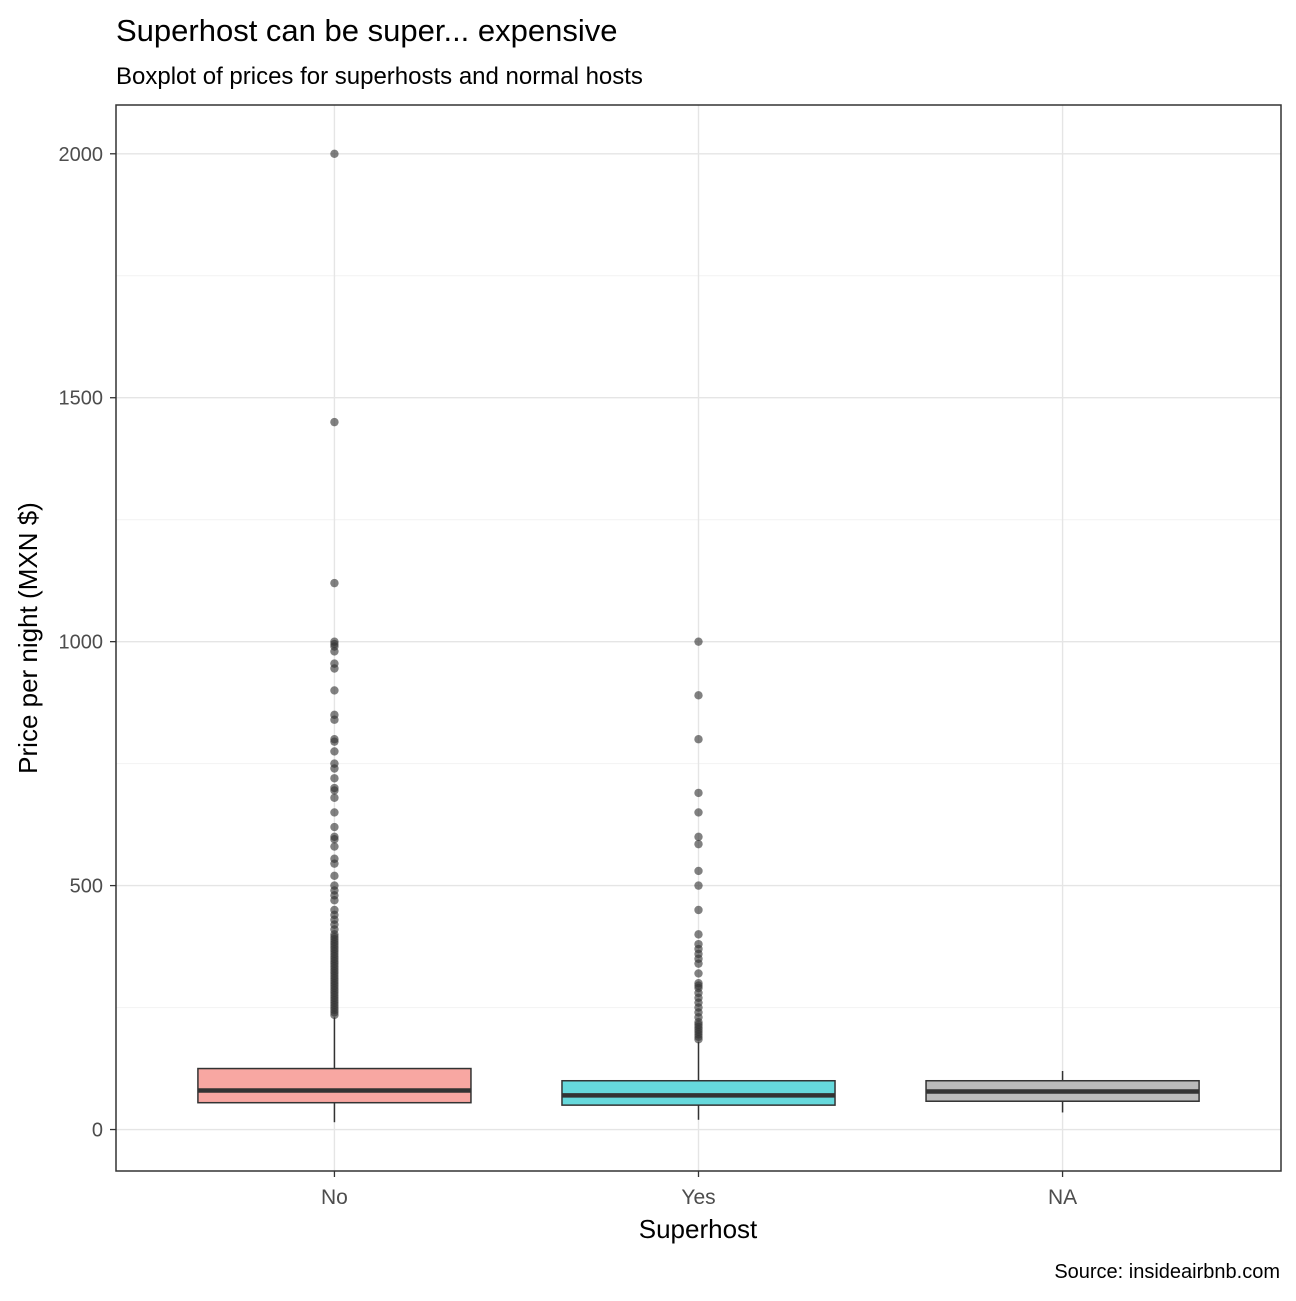 This screenshot has width=1296, height=1301. I want to click on box-yes, so click(698, 1092).